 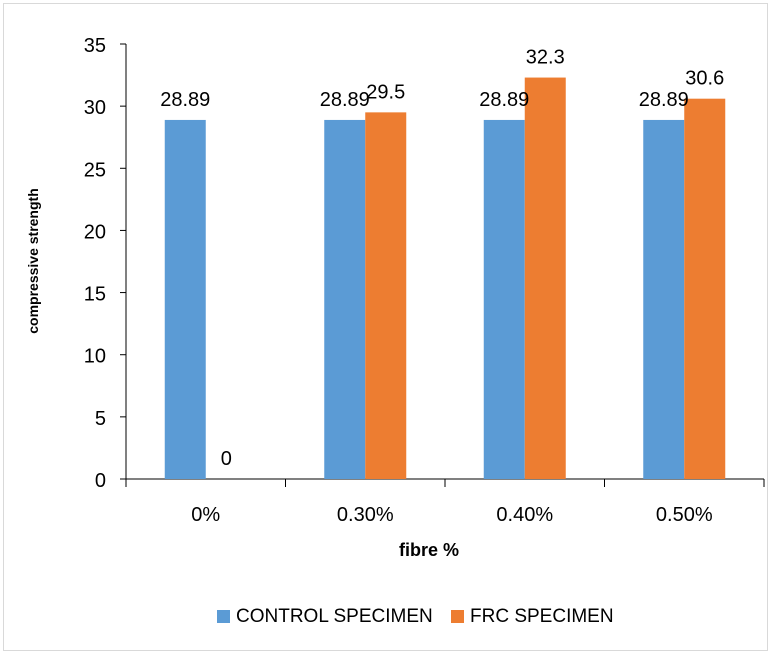 I want to click on y-axis: 0 5 10 15 20 25 30 35, so click(x=105, y=263).